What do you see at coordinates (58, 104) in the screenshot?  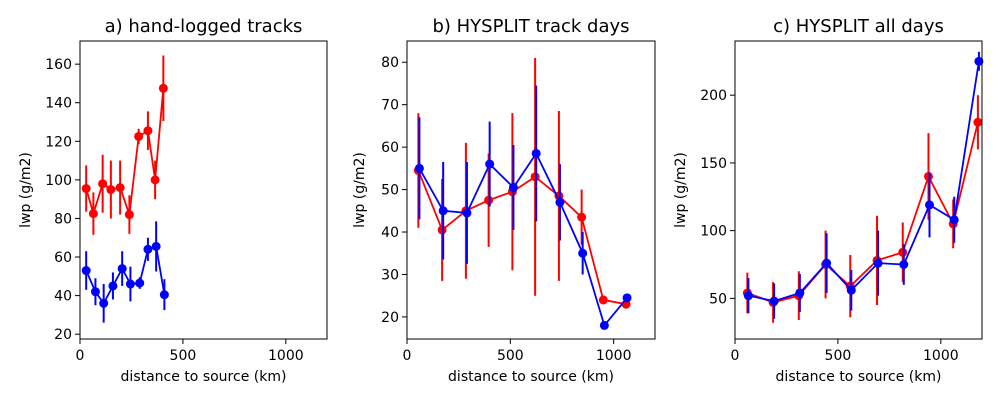 I see `chart-1-ytick-label-140: 140` at bounding box center [58, 104].